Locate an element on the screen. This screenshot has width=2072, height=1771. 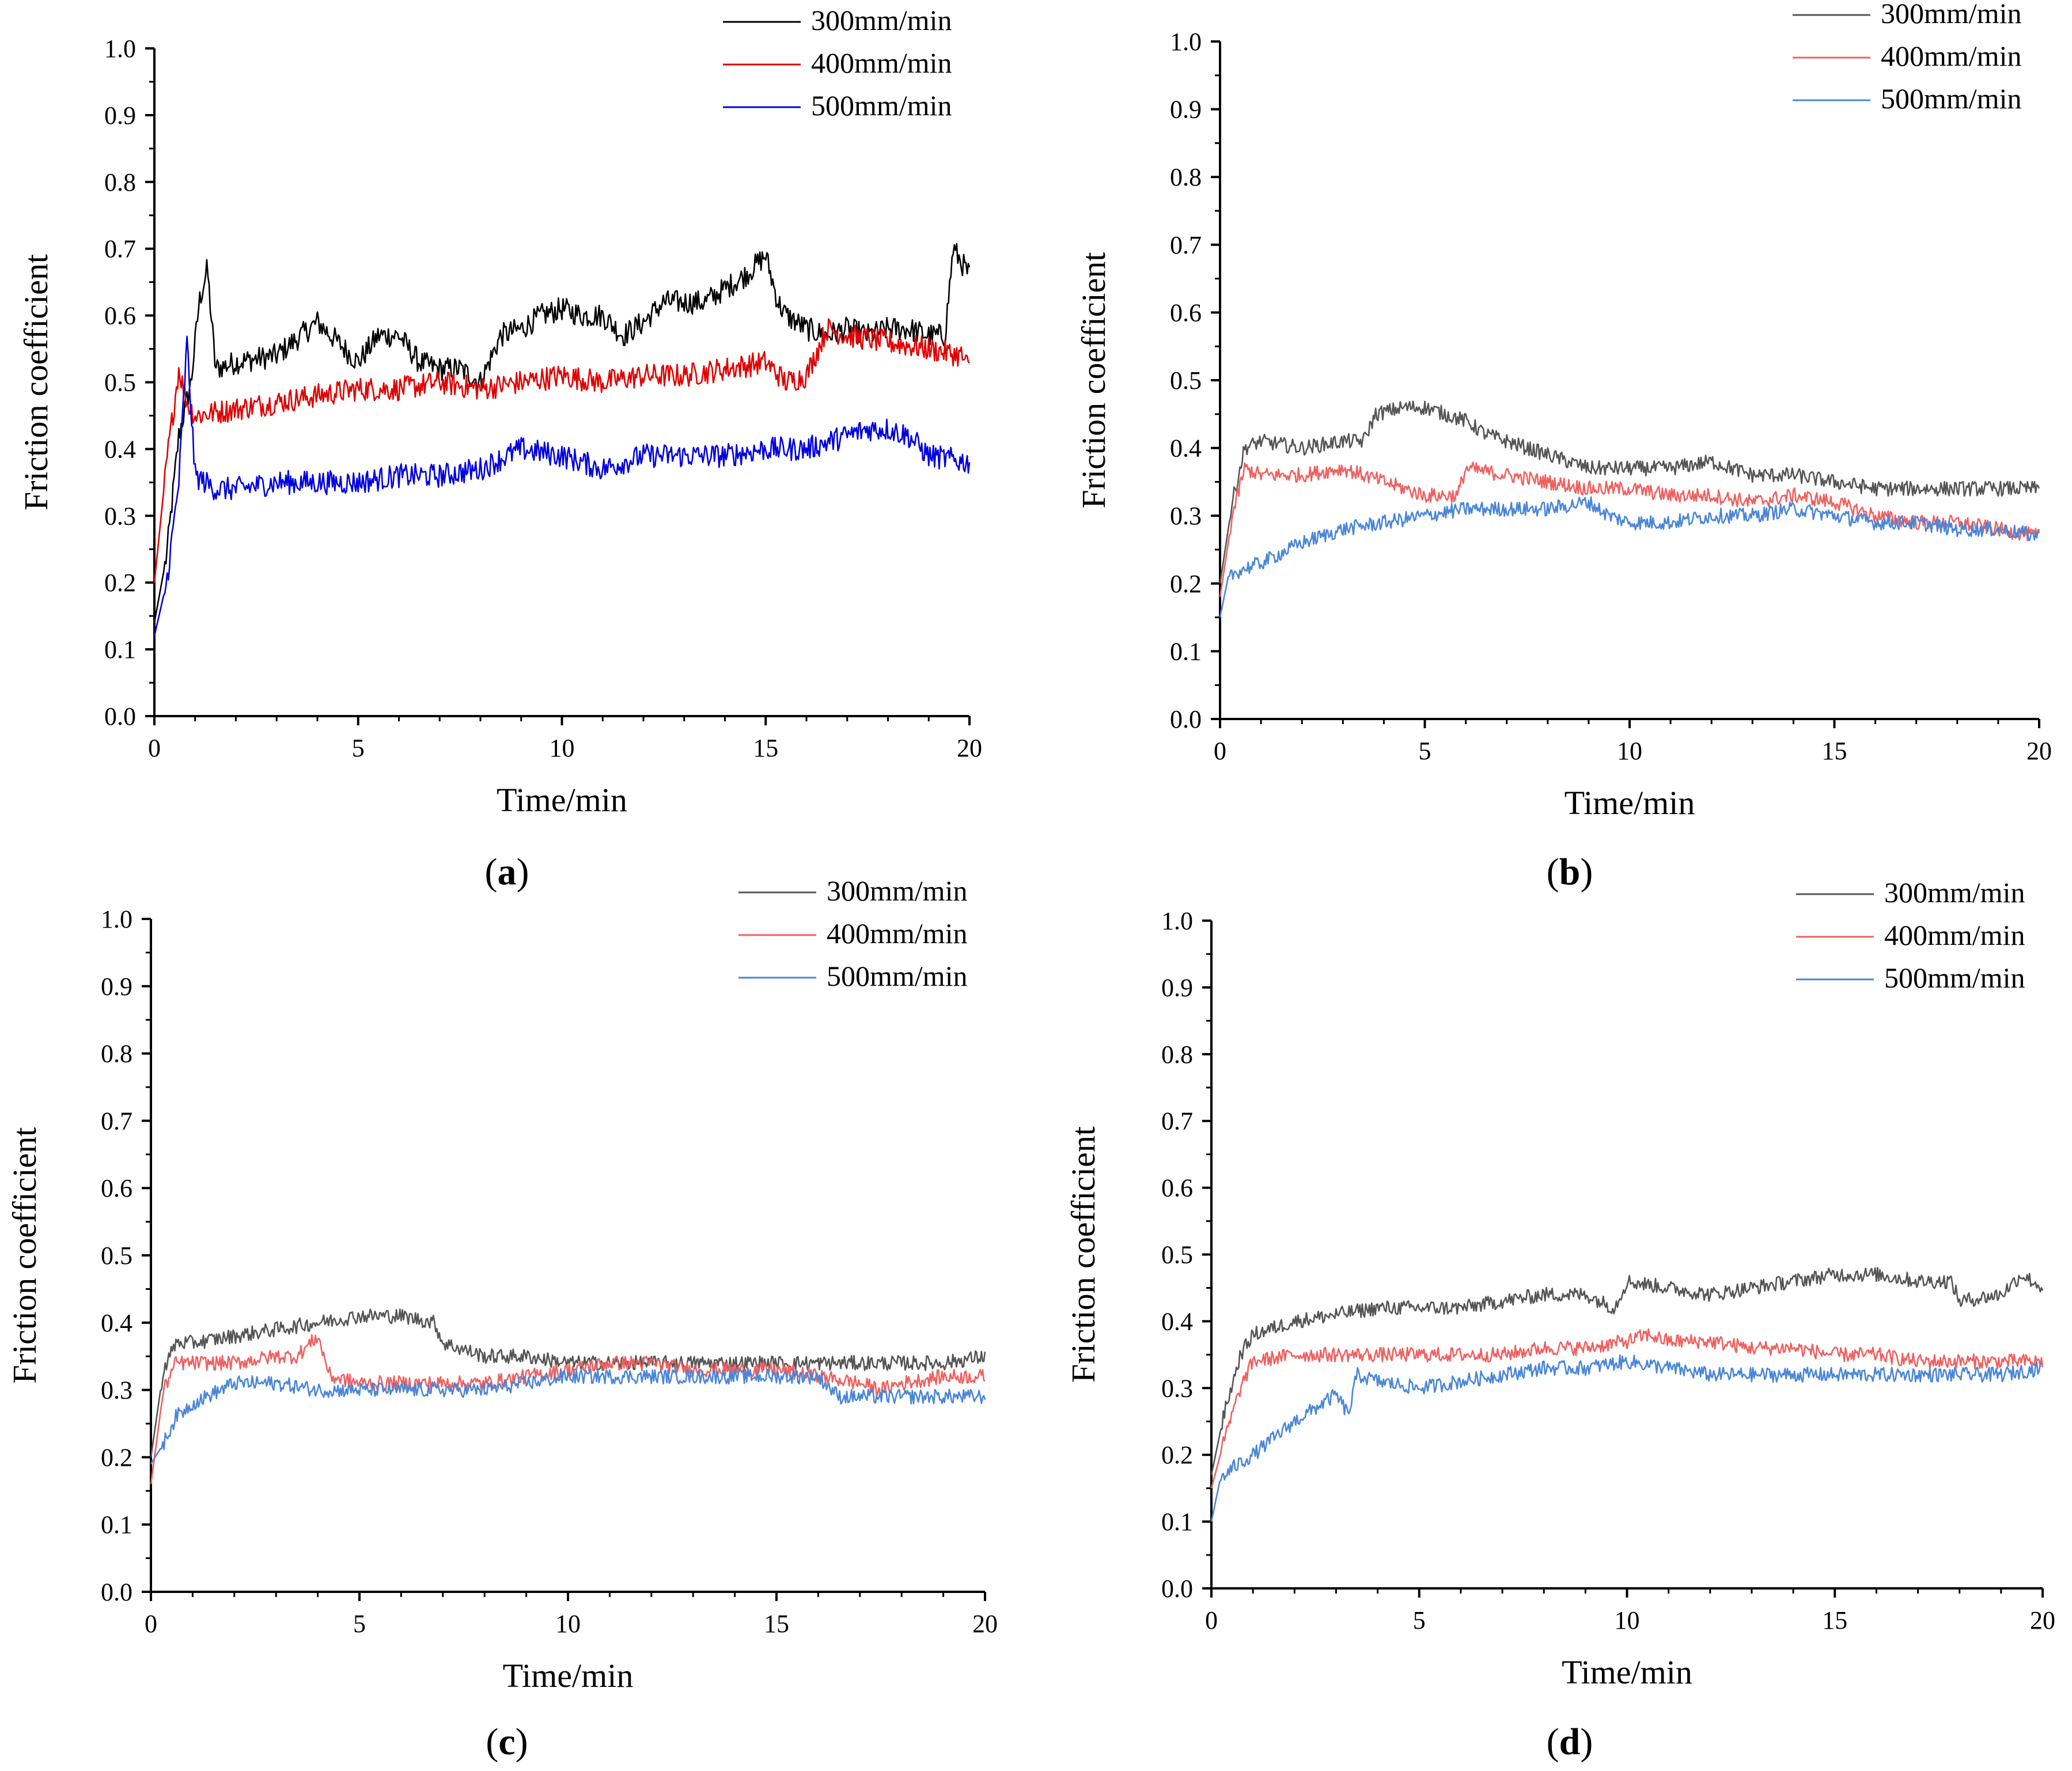
panel-caption-letter: d is located at coordinates (1570, 1742).